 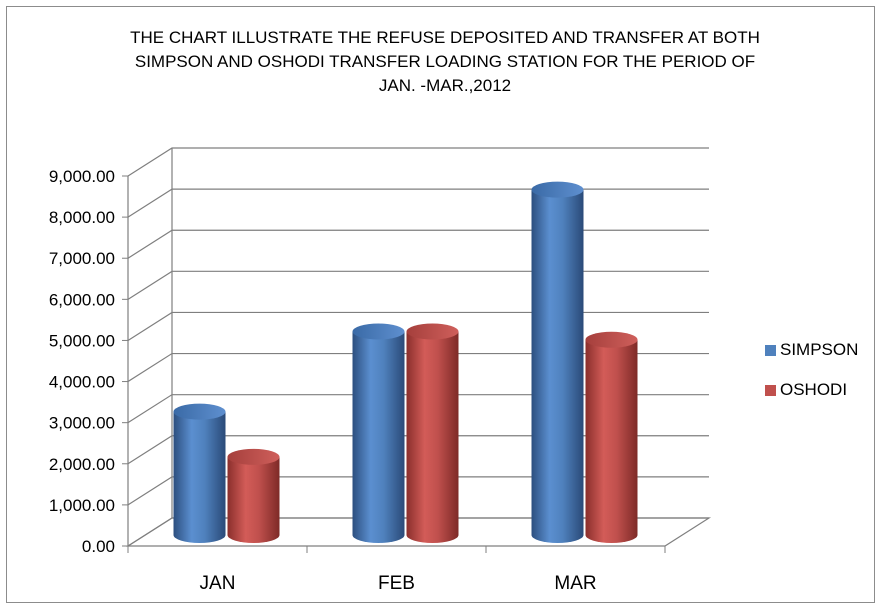 What do you see at coordinates (82, 382) in the screenshot?
I see `y-tick-label: 4,000.00` at bounding box center [82, 382].